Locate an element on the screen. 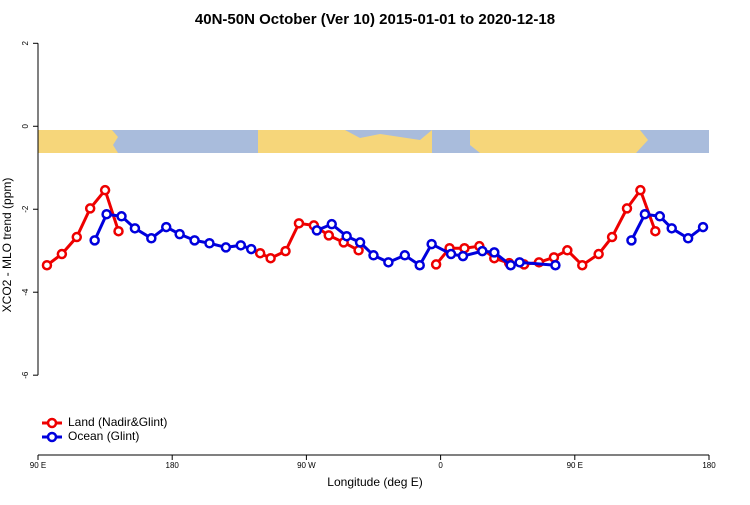 The width and height of the screenshot is (750, 505). y-tick-label: -6 is located at coordinates (25, 375).